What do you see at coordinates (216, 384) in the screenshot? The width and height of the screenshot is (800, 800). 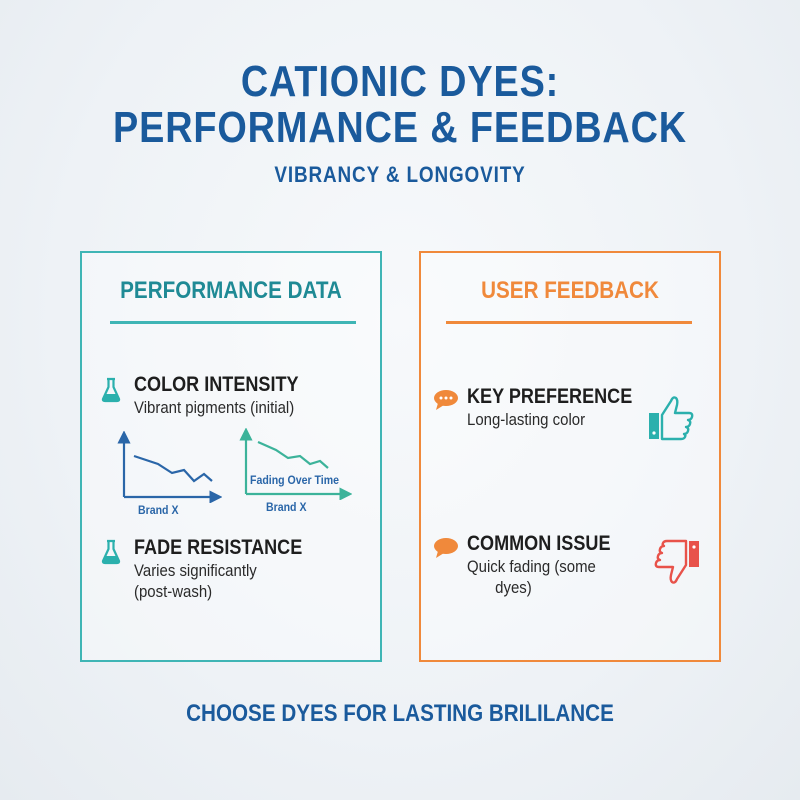 I see `color-intensity-heading: COLOR INTENSITY` at bounding box center [216, 384].